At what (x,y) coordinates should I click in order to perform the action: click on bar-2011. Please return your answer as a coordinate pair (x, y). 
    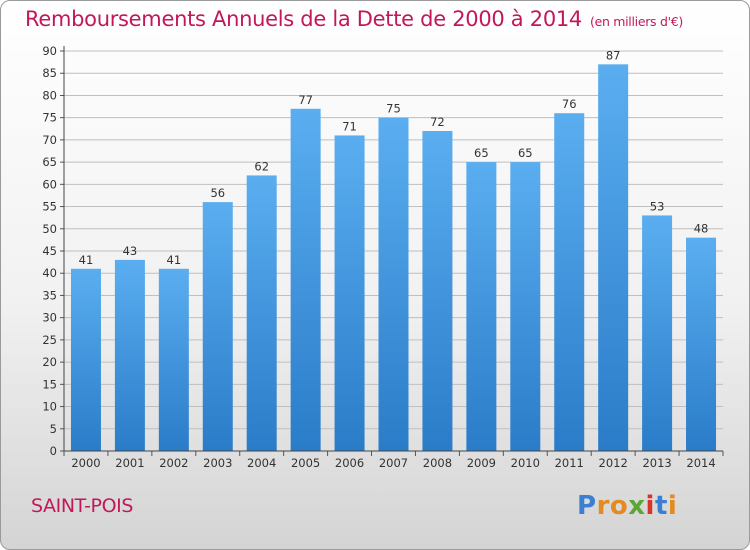
    Looking at the image, I should click on (569, 282).